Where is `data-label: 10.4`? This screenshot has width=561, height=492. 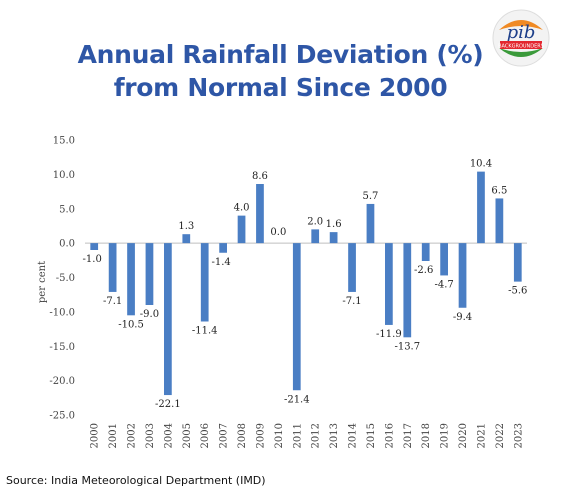
data-label: 10.4 is located at coordinates (481, 164).